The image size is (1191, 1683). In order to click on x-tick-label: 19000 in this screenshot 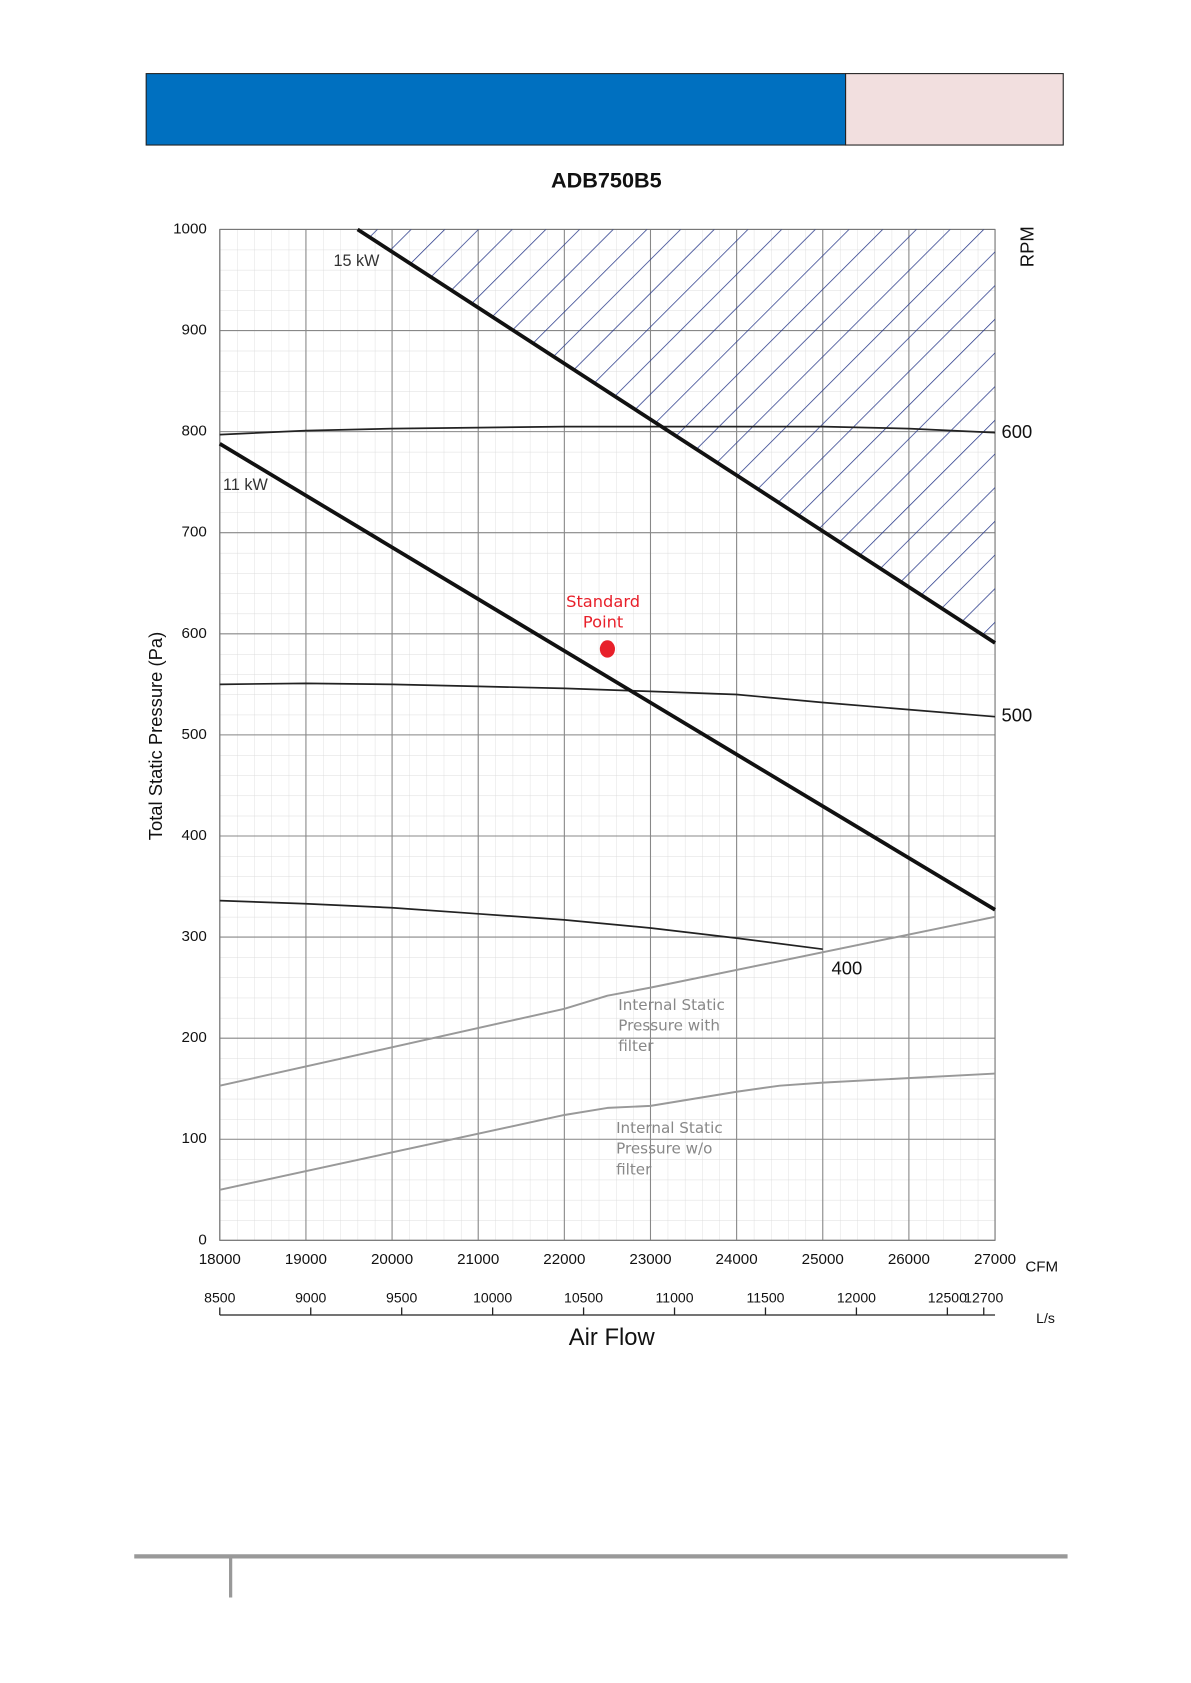, I will do `click(306, 1259)`.